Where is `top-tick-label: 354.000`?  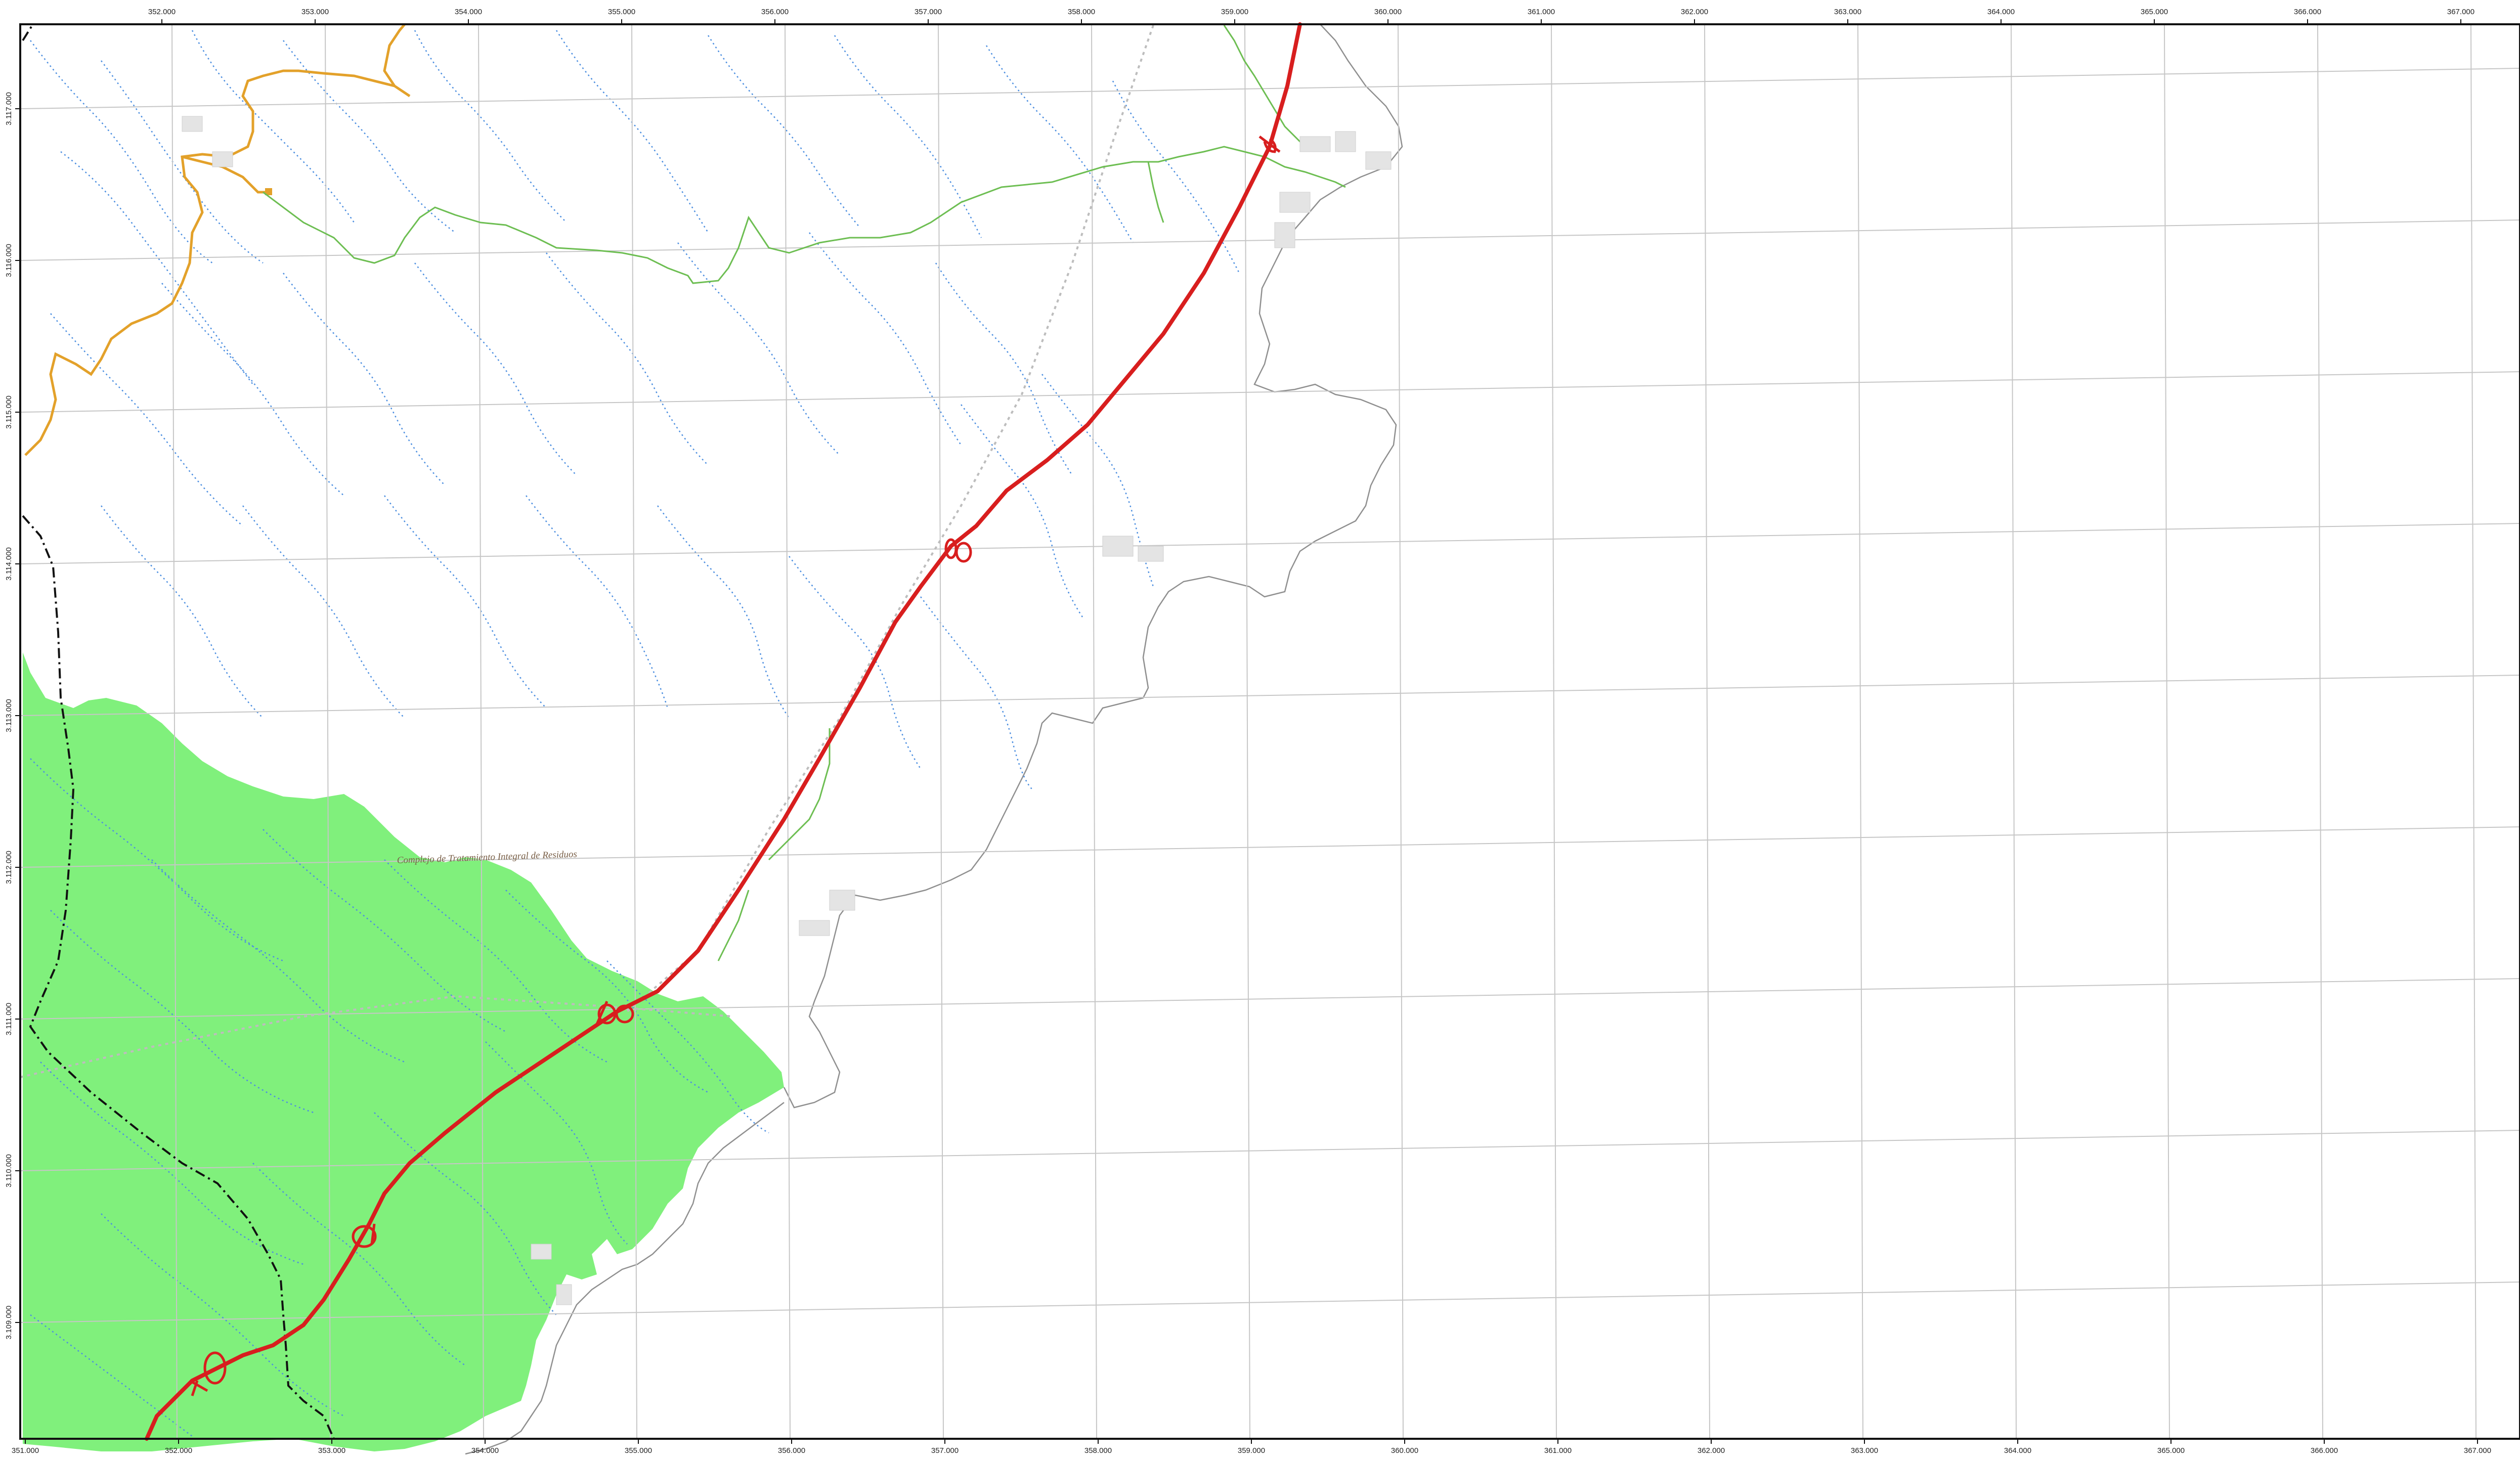
top-tick-label: 354.000 is located at coordinates (468, 12).